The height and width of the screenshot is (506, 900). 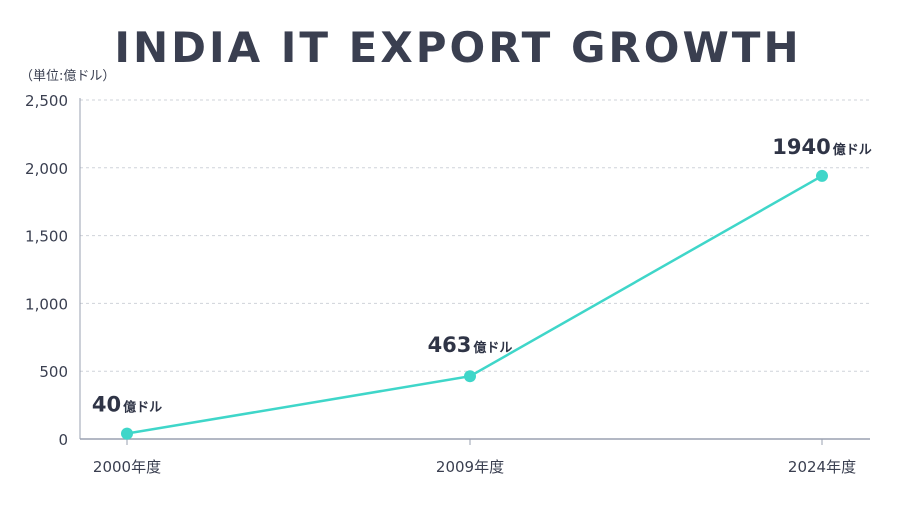 I want to click on x-tick-labels: 2000年度 2009年度 2024年度, so click(x=474, y=467).